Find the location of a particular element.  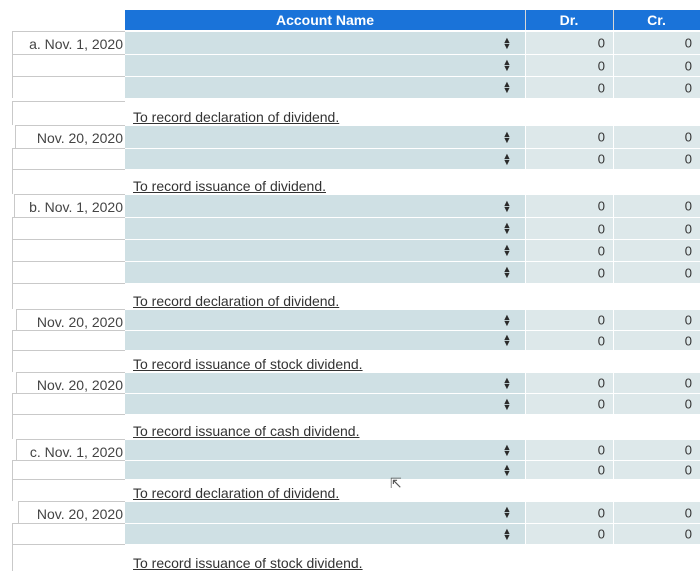

table-row: ▲ ▼ 0 0 is located at coordinates (350, 87).